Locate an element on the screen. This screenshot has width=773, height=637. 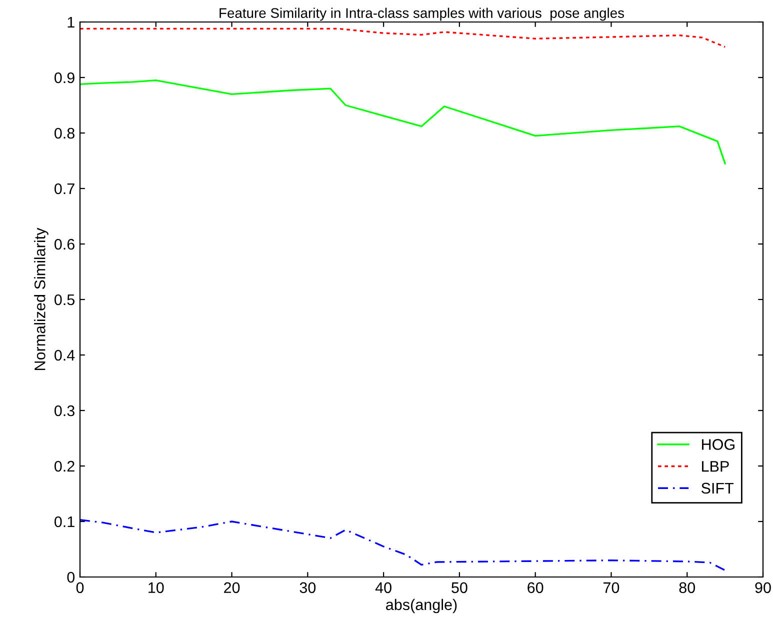
chart-title: Feature Similarity in Intra-class samples with various pose angles is located at coordinates (422, 14).